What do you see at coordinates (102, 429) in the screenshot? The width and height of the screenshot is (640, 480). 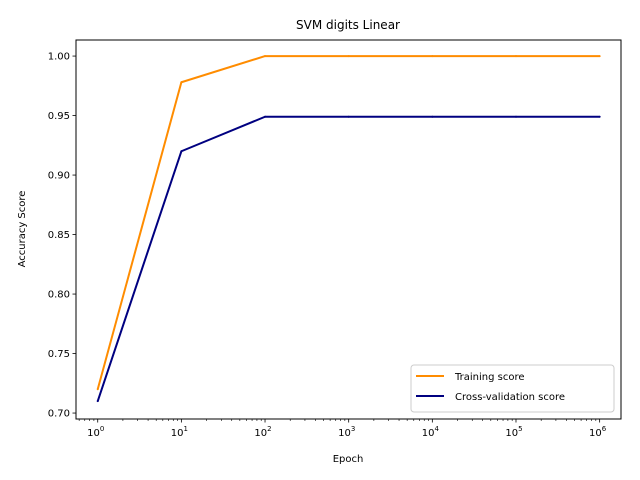 I see `x-tick-label-exponent: 0` at bounding box center [102, 429].